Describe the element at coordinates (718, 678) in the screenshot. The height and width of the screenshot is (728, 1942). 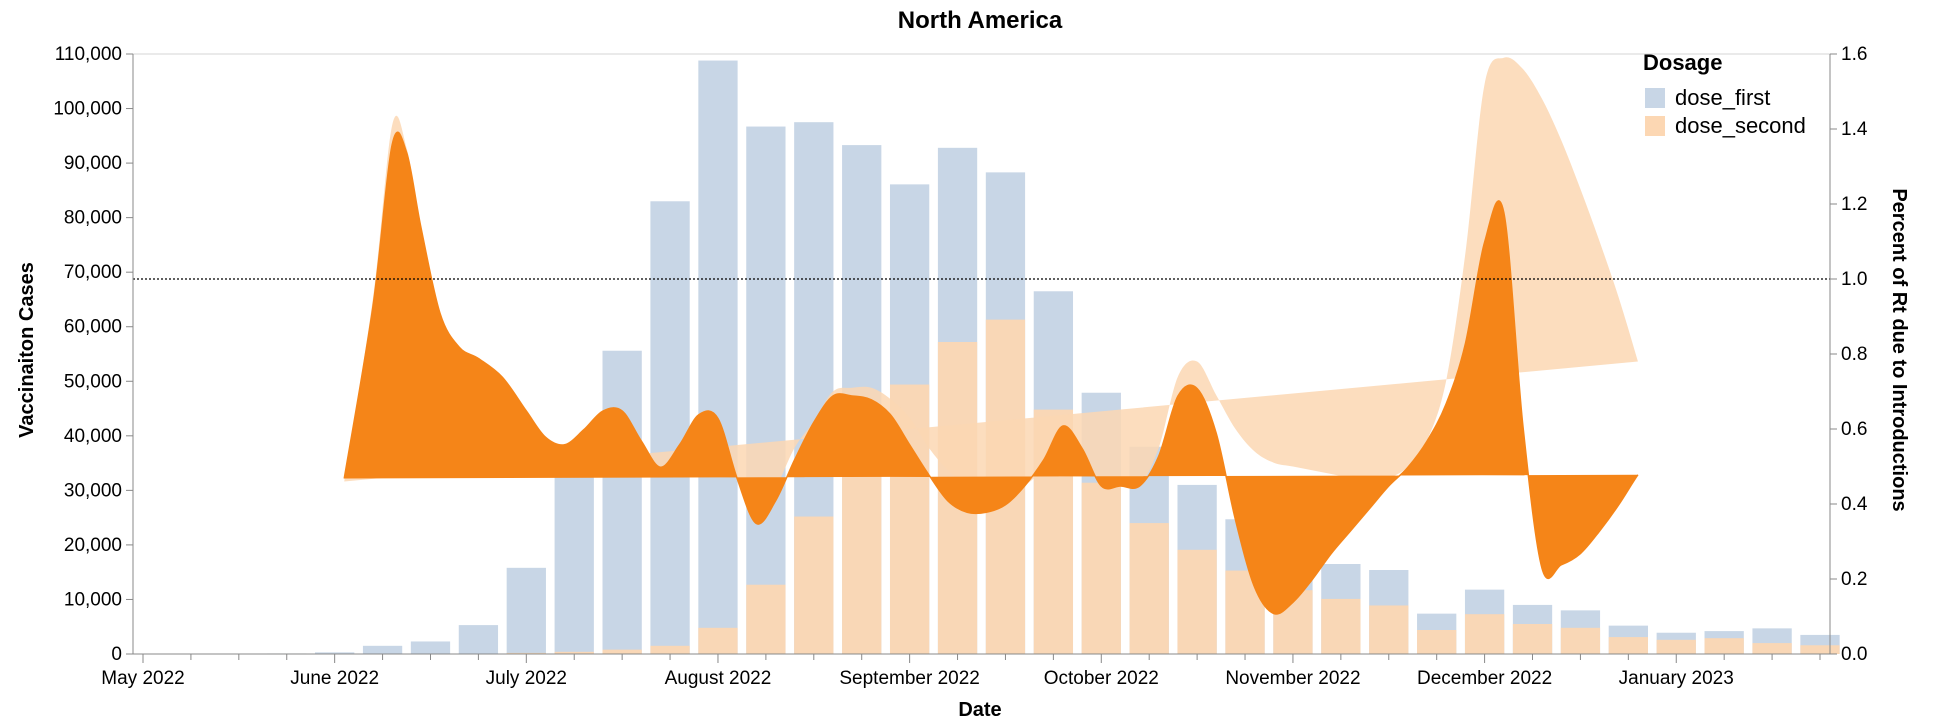
I see `x-tick-label: August 2022` at that location.